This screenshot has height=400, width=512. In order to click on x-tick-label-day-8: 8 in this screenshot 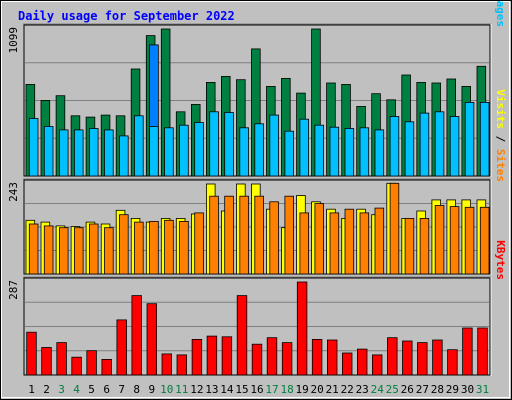, I will do `click(136, 389)`.